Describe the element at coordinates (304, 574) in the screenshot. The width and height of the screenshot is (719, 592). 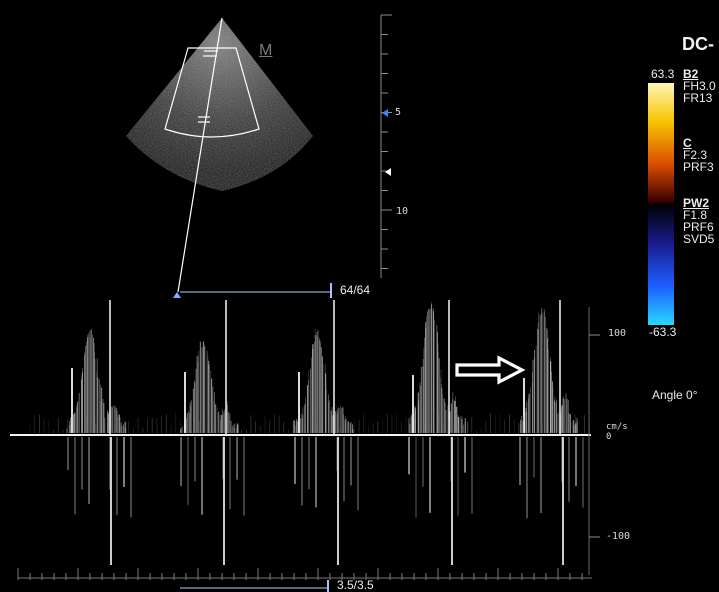
I see `time-axis` at that location.